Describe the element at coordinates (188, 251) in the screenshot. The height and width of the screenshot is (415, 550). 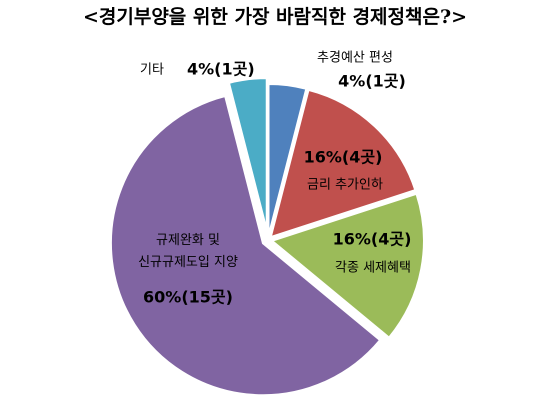
I see `slice-name: 규제완화 및 신규규제도입 지양` at that location.